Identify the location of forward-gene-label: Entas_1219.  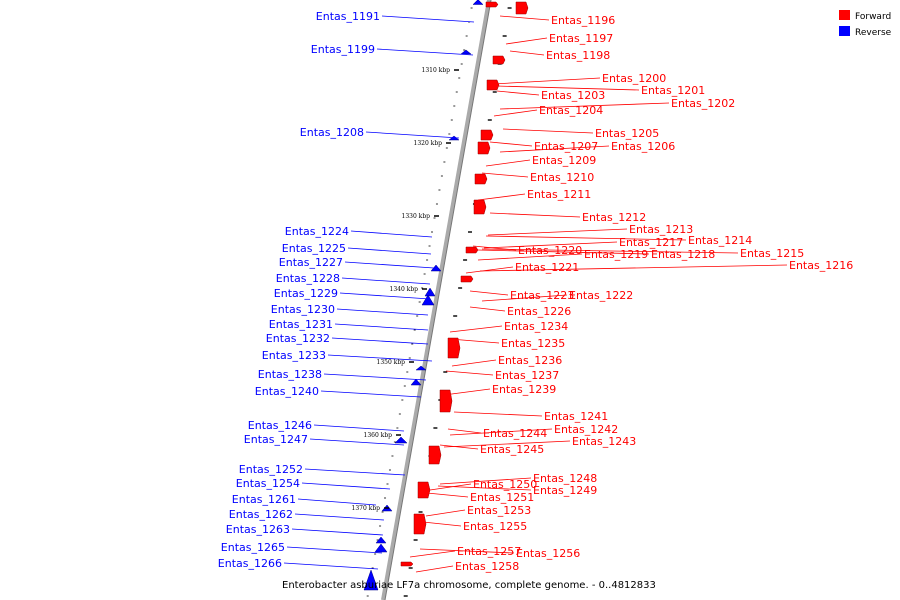
(616, 254).